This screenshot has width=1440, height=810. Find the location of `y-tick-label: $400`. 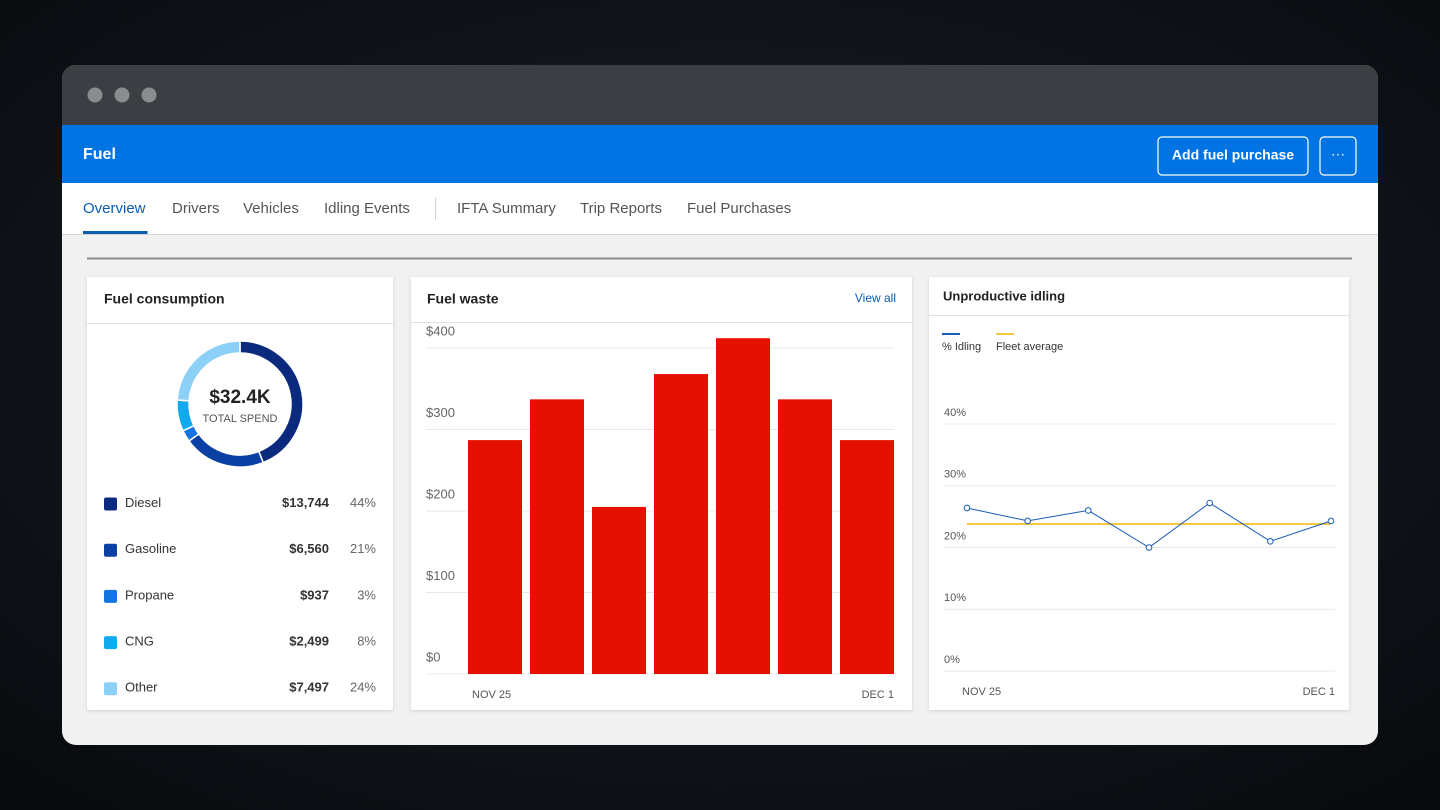

y-tick-label: $400 is located at coordinates (440, 330).